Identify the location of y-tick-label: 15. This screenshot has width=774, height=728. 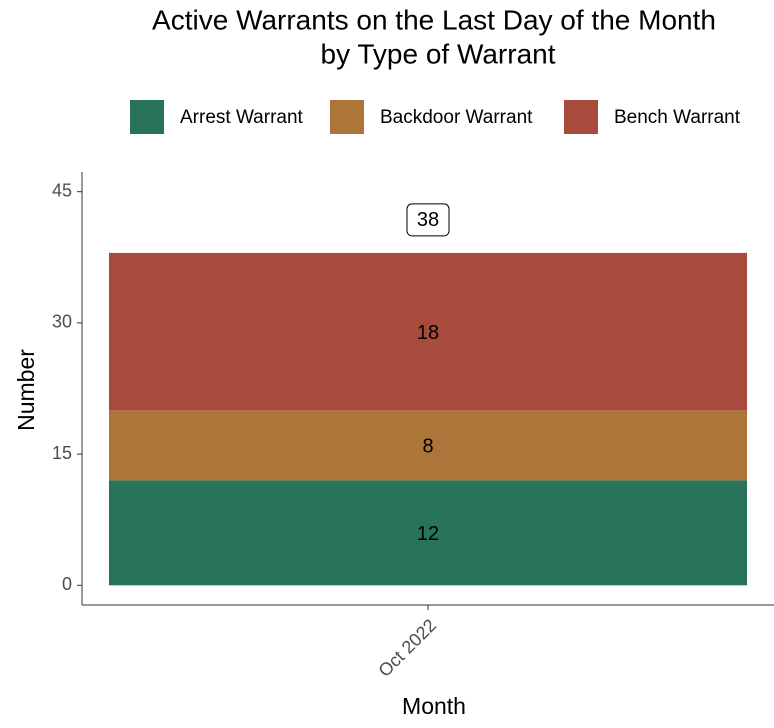
(62, 453).